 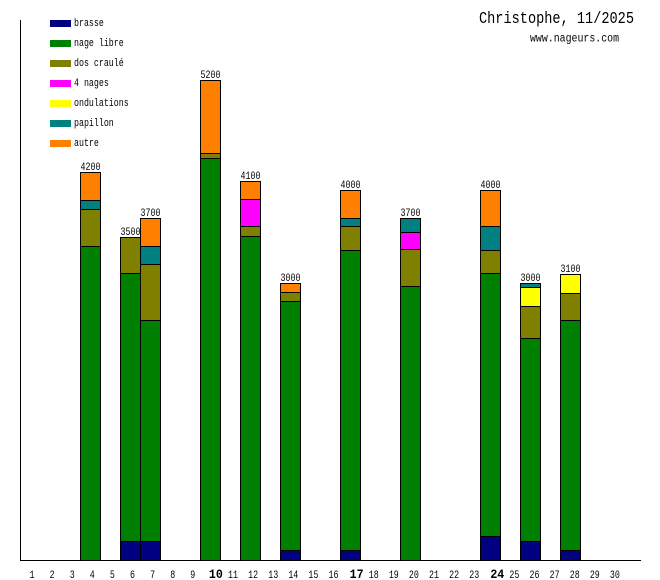 What do you see at coordinates (52, 574) in the screenshot?
I see `svg-text: 2` at bounding box center [52, 574].